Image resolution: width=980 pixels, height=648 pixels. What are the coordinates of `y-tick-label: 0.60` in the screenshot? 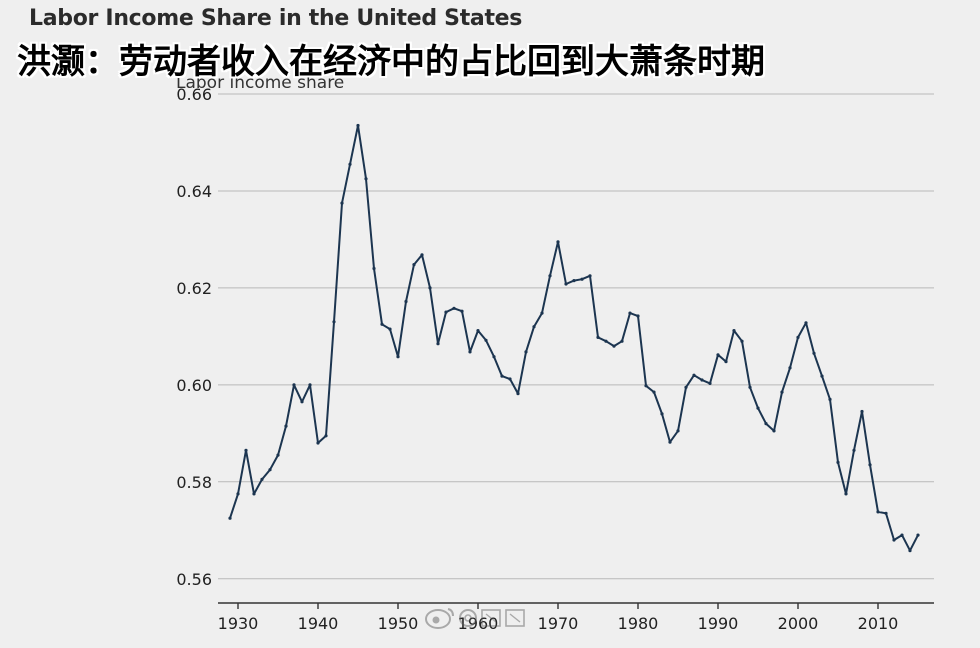 It's located at (194, 385).